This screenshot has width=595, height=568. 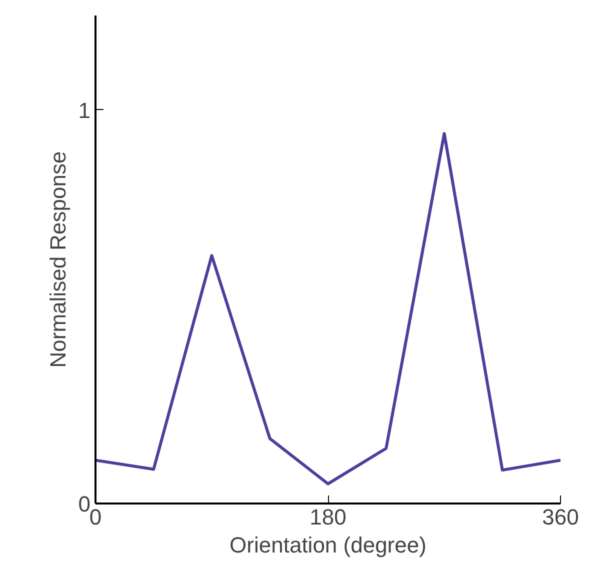 What do you see at coordinates (560, 517) in the screenshot?
I see `x-tick-label: 360` at bounding box center [560, 517].